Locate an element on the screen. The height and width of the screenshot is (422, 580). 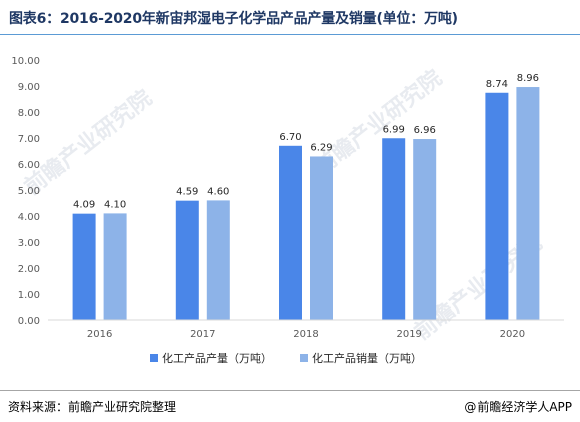
chart-title: 图表6：2016-2020年新宙邦湿电子化学品产品产量及销量(单位：万吨) is located at coordinates (233, 19).